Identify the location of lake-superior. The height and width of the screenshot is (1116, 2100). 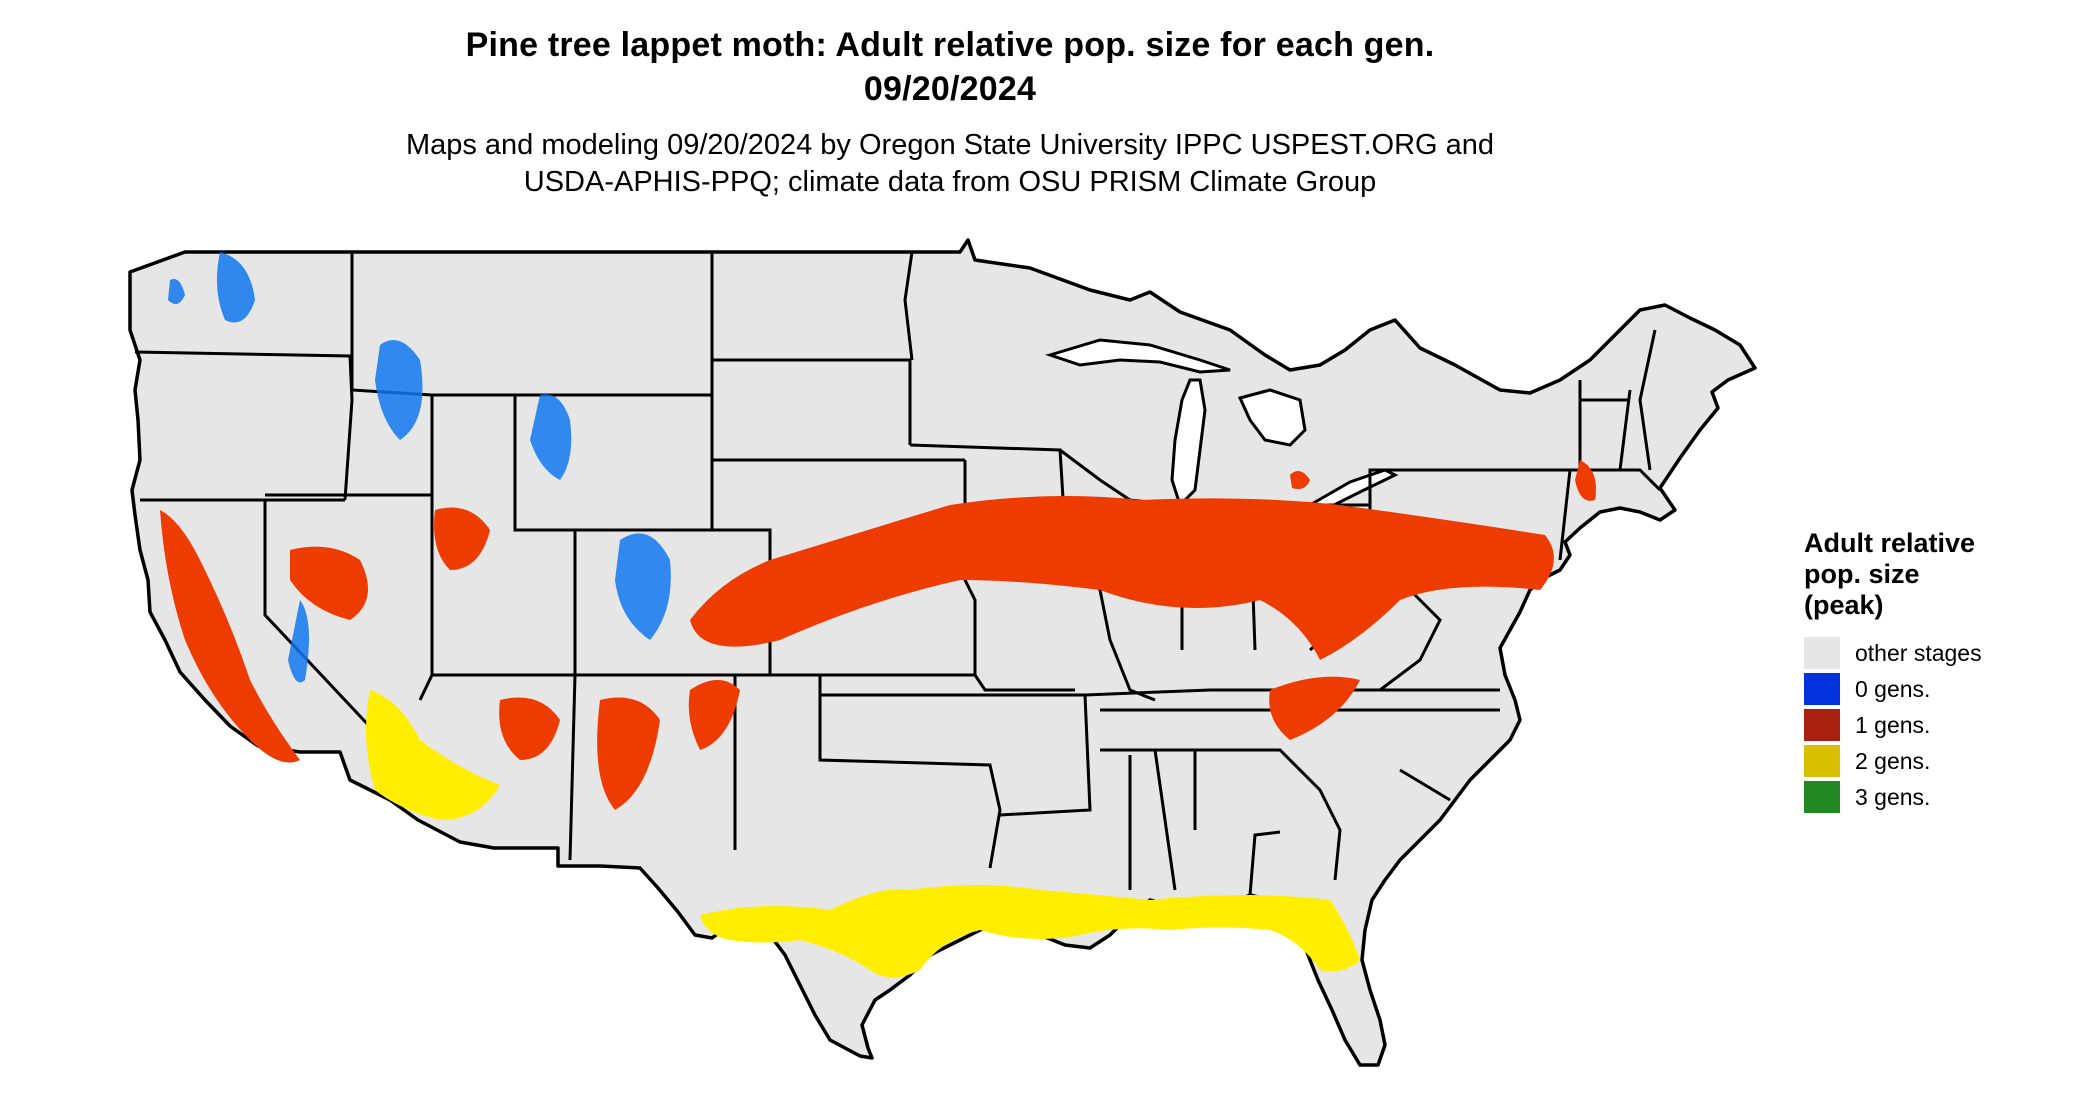
(1138, 356).